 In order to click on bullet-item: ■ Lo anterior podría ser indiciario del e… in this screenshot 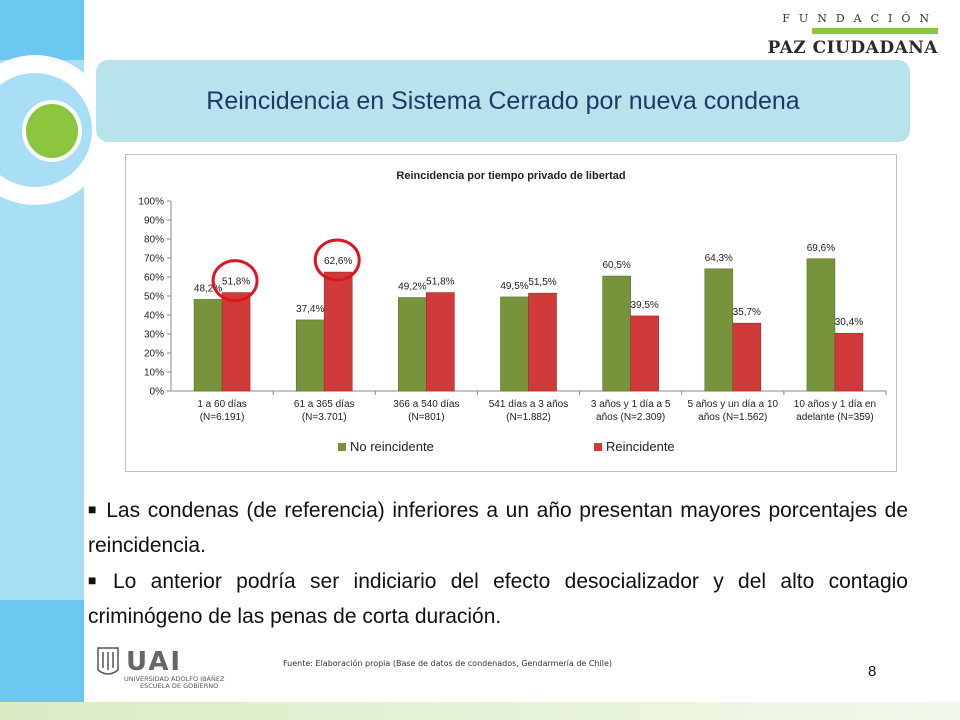, I will do `click(498, 598)`.